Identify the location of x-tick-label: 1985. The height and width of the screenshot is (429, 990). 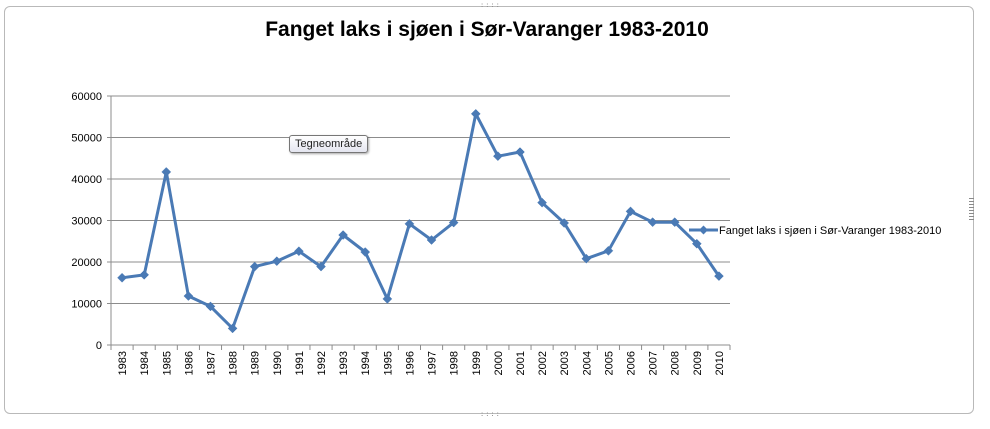
(167, 363).